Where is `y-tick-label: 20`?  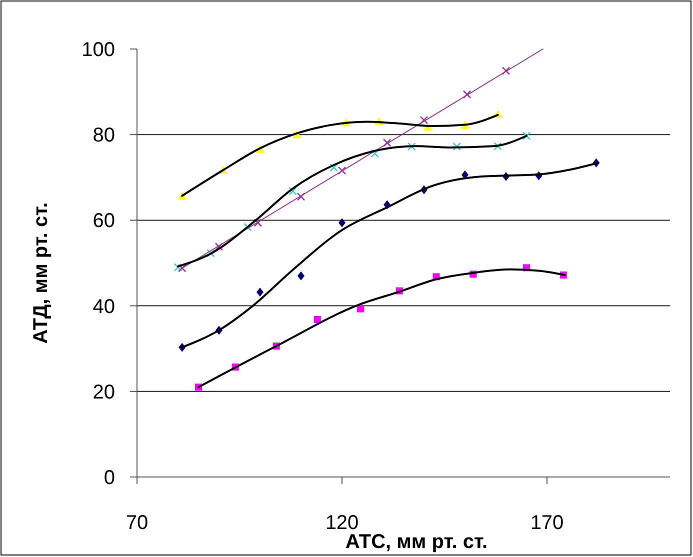 y-tick-label: 20 is located at coordinates (103, 392).